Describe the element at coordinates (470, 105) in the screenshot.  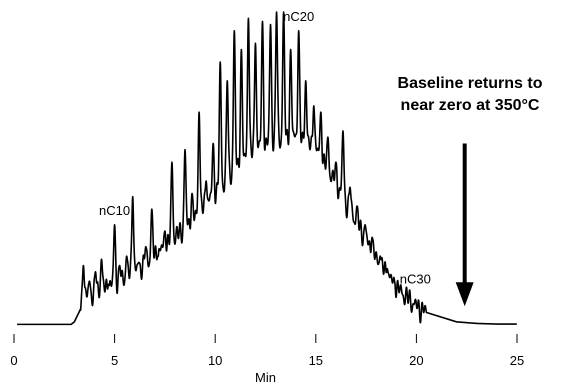
I see `note-line-2: near zero at 350°C` at that location.